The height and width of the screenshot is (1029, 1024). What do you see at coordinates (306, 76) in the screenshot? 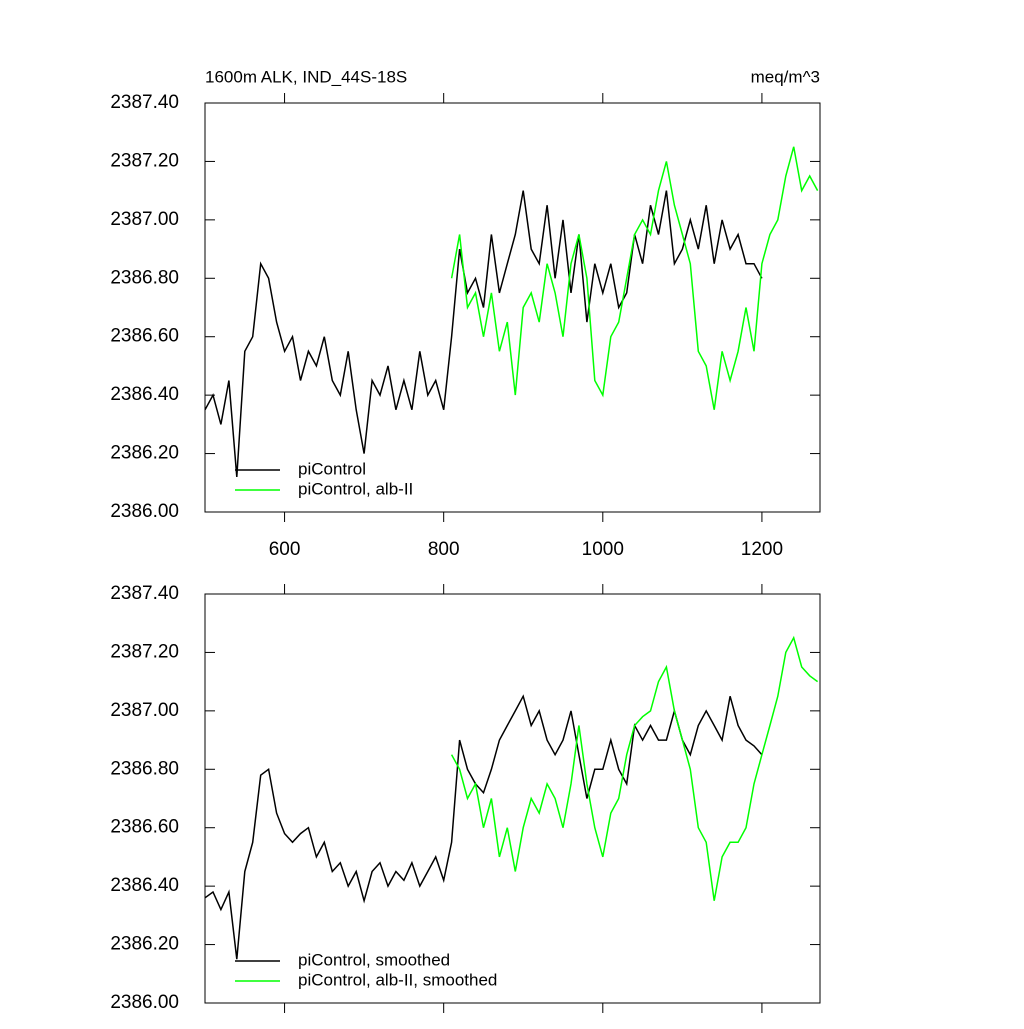
I see `chart-title: 1600m ALK, IND_44S-18S` at bounding box center [306, 76].